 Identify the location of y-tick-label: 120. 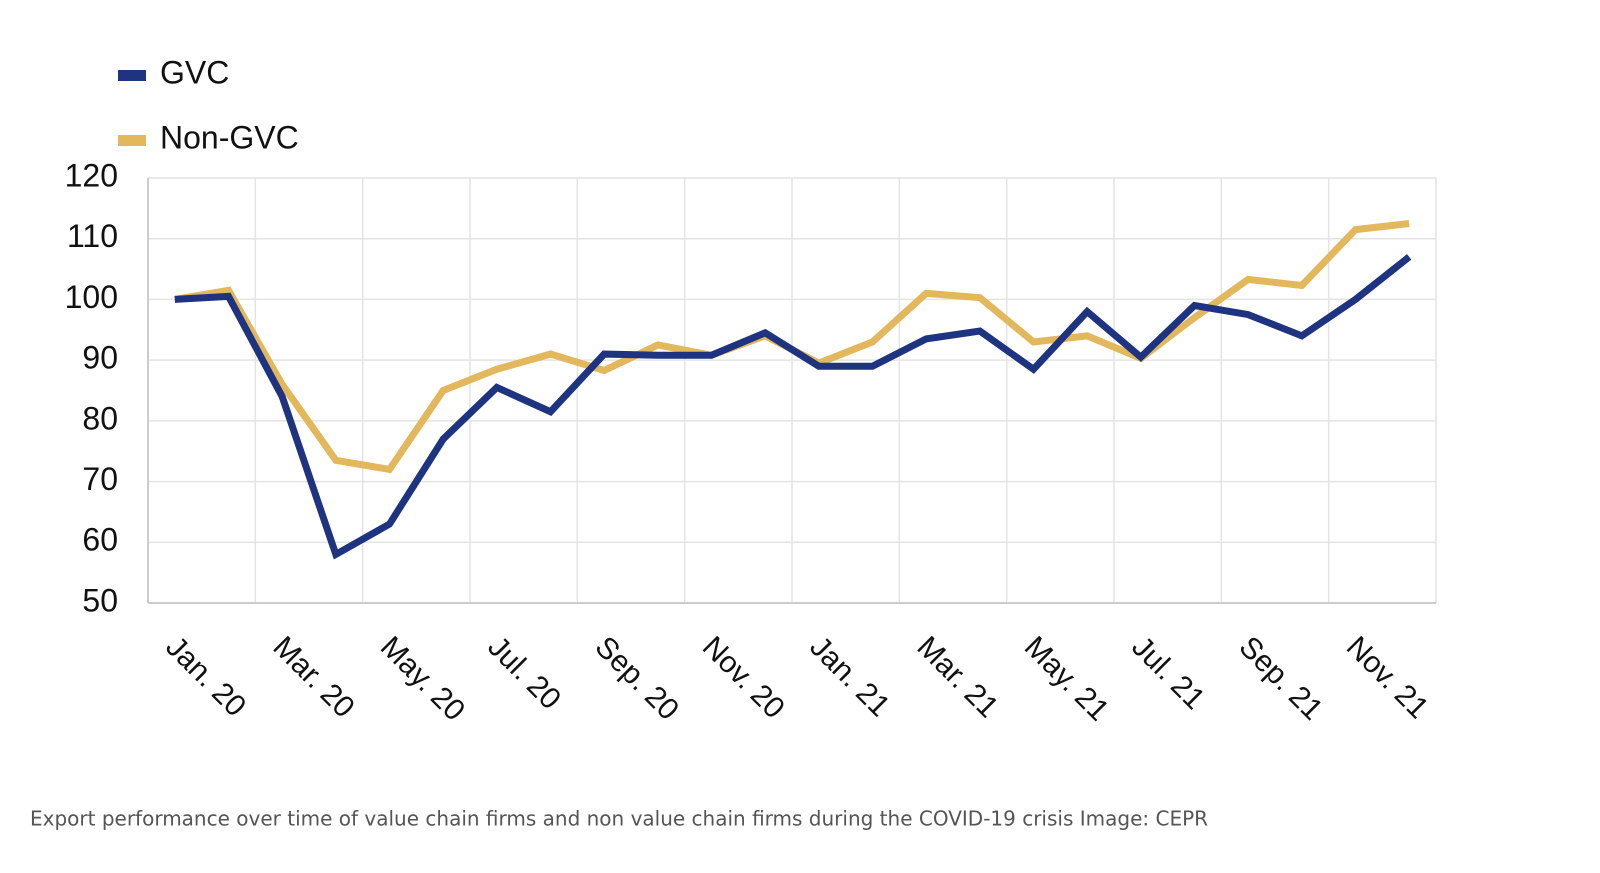
(91, 175).